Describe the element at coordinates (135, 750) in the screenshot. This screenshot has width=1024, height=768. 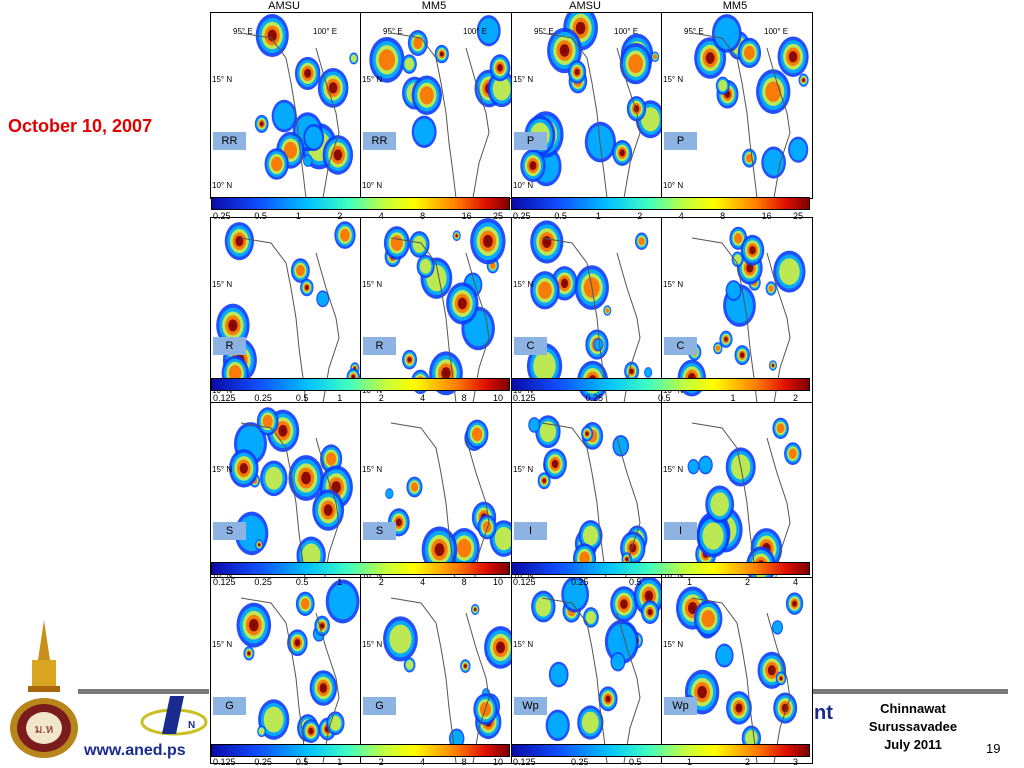
I see `website-link: www.aned.ps` at that location.